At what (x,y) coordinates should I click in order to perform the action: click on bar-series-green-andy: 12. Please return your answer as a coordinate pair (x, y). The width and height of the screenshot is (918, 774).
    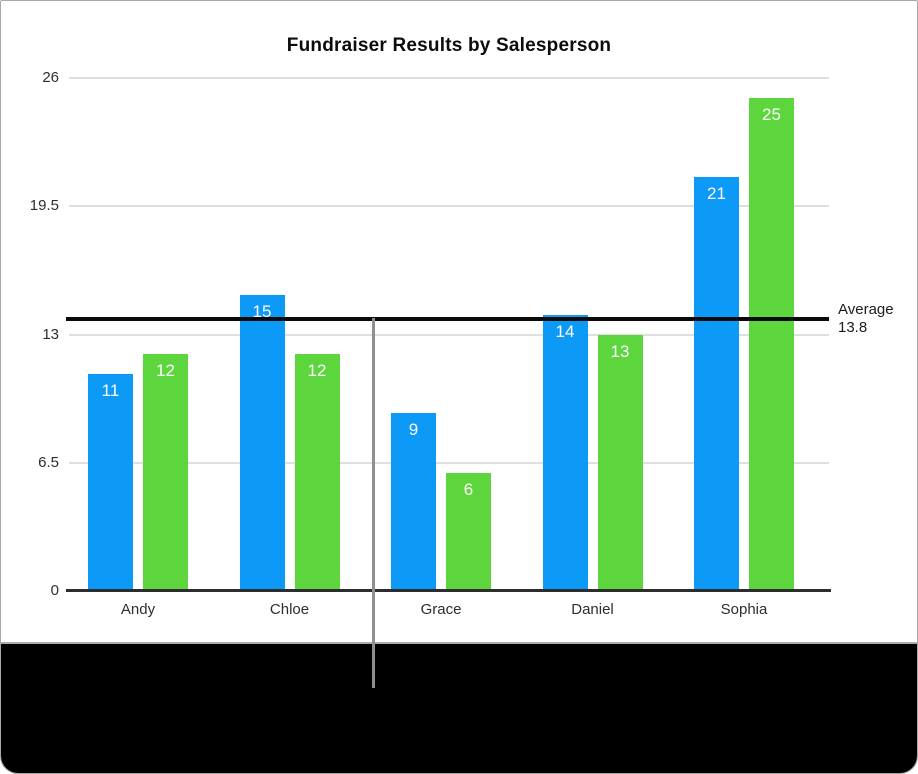
    Looking at the image, I should click on (165, 472).